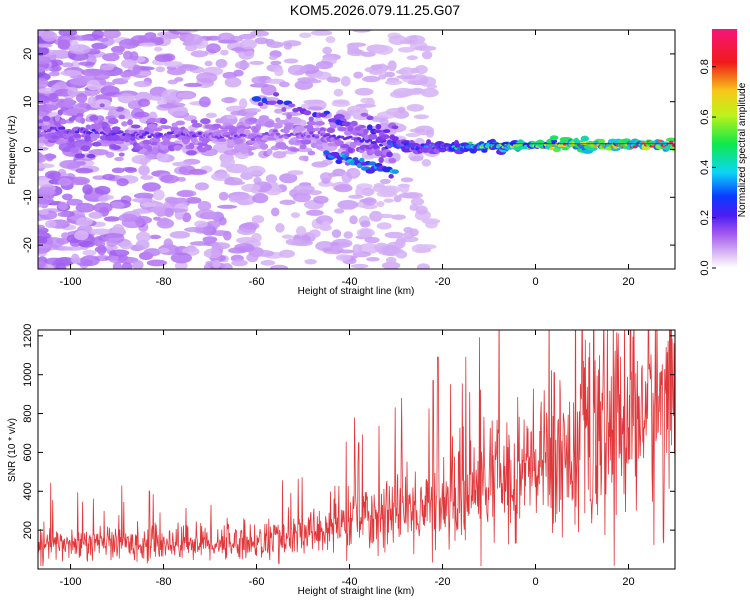  What do you see at coordinates (12, 150) in the screenshot?
I see `heatmap-ylabel: Frequency (Hz)` at bounding box center [12, 150].